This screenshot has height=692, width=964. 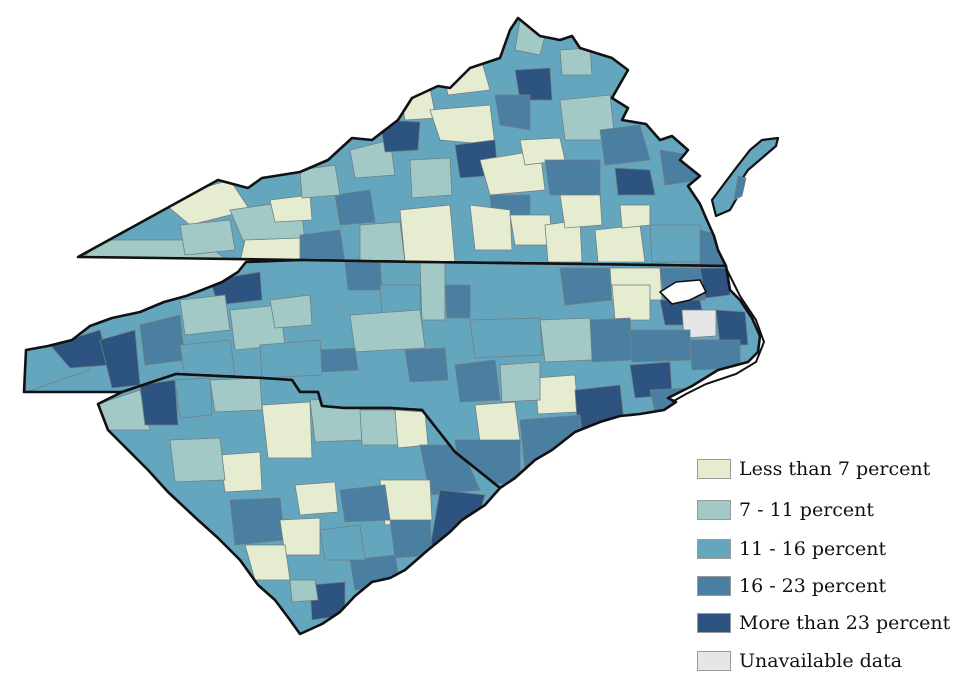 I want to click on legend-item: 16 - 23 percent, so click(x=791, y=586).